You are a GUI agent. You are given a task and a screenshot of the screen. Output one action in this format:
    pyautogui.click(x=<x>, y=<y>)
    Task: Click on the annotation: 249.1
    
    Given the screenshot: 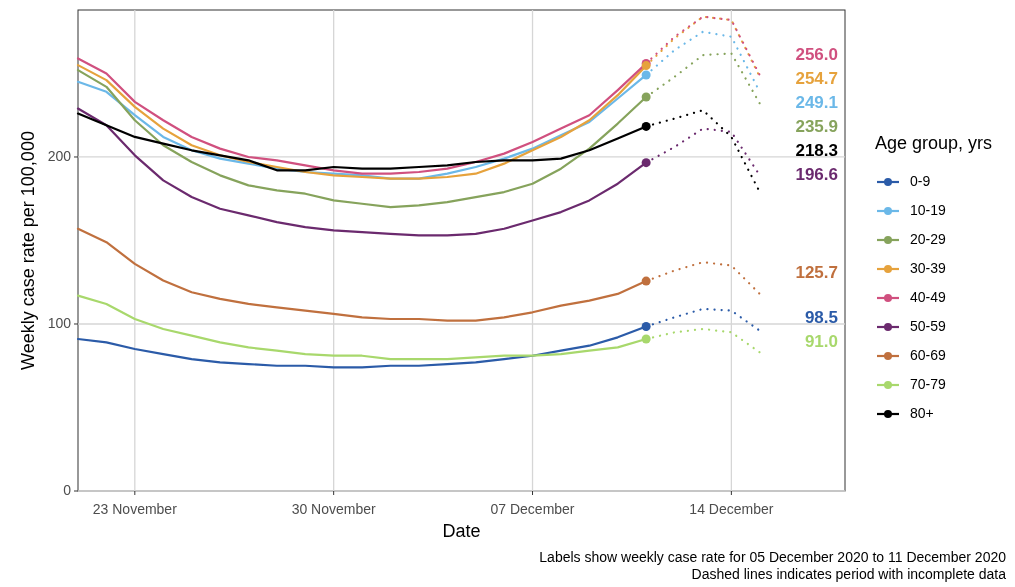 What is the action you would take?
    pyautogui.click(x=816, y=102)
    